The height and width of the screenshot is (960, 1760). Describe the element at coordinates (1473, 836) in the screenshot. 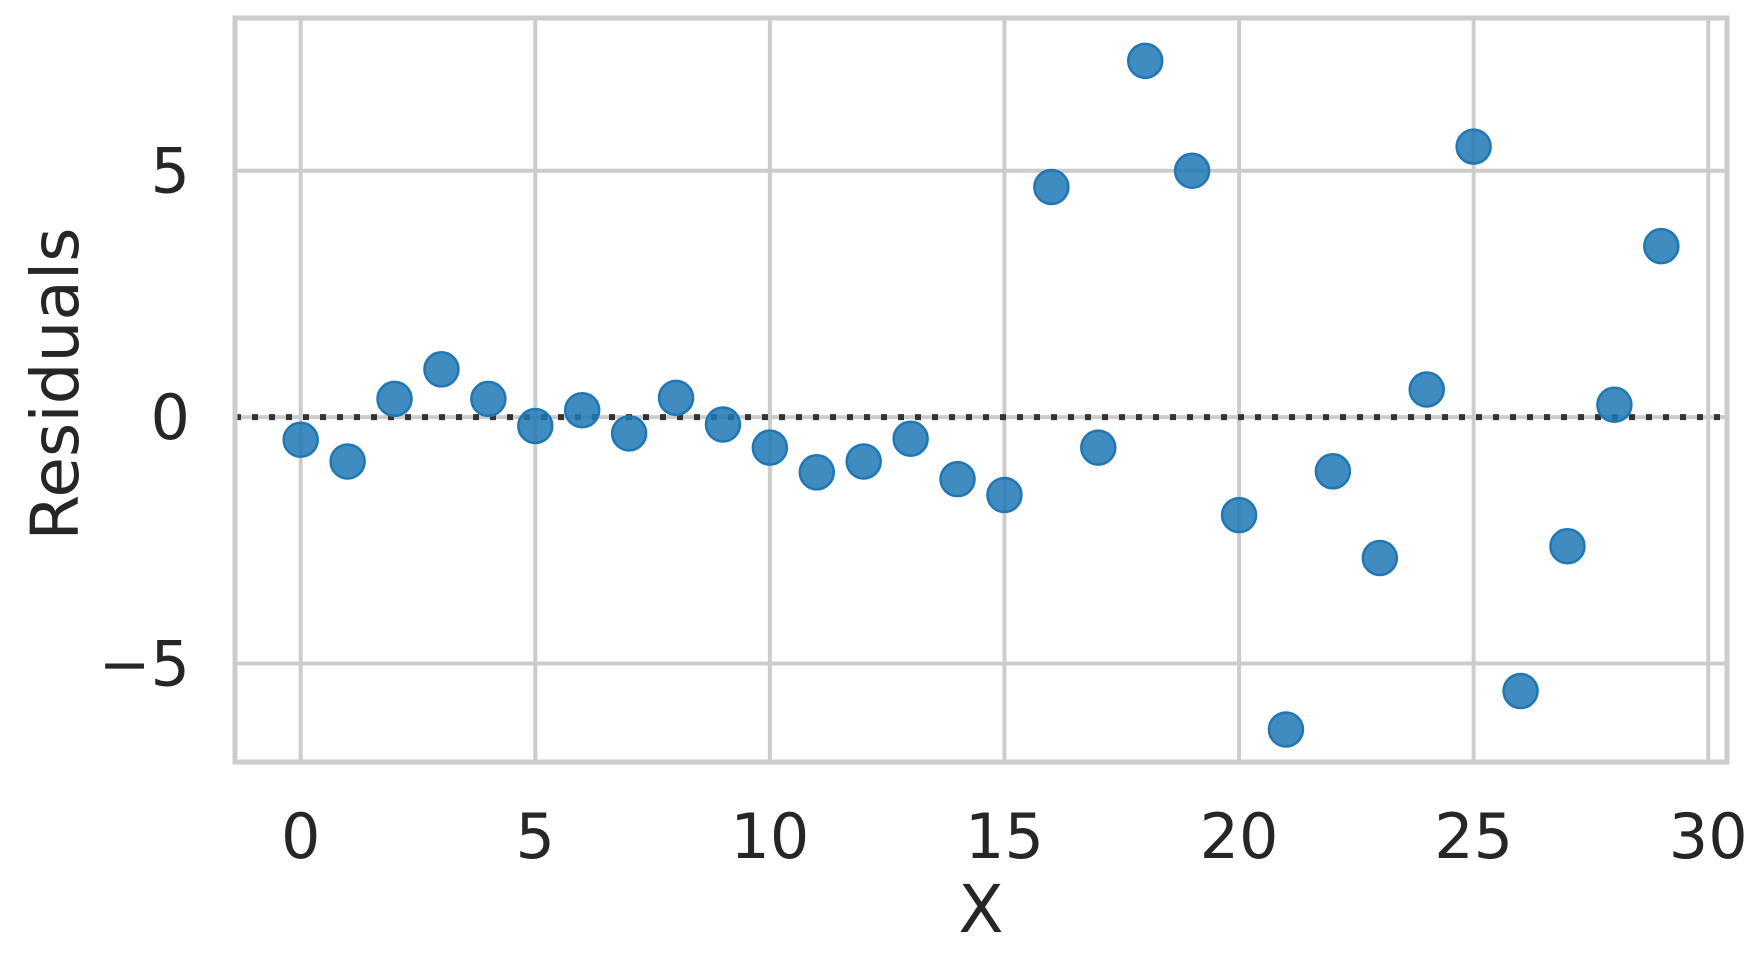

I see `x-tick-label: 25` at that location.